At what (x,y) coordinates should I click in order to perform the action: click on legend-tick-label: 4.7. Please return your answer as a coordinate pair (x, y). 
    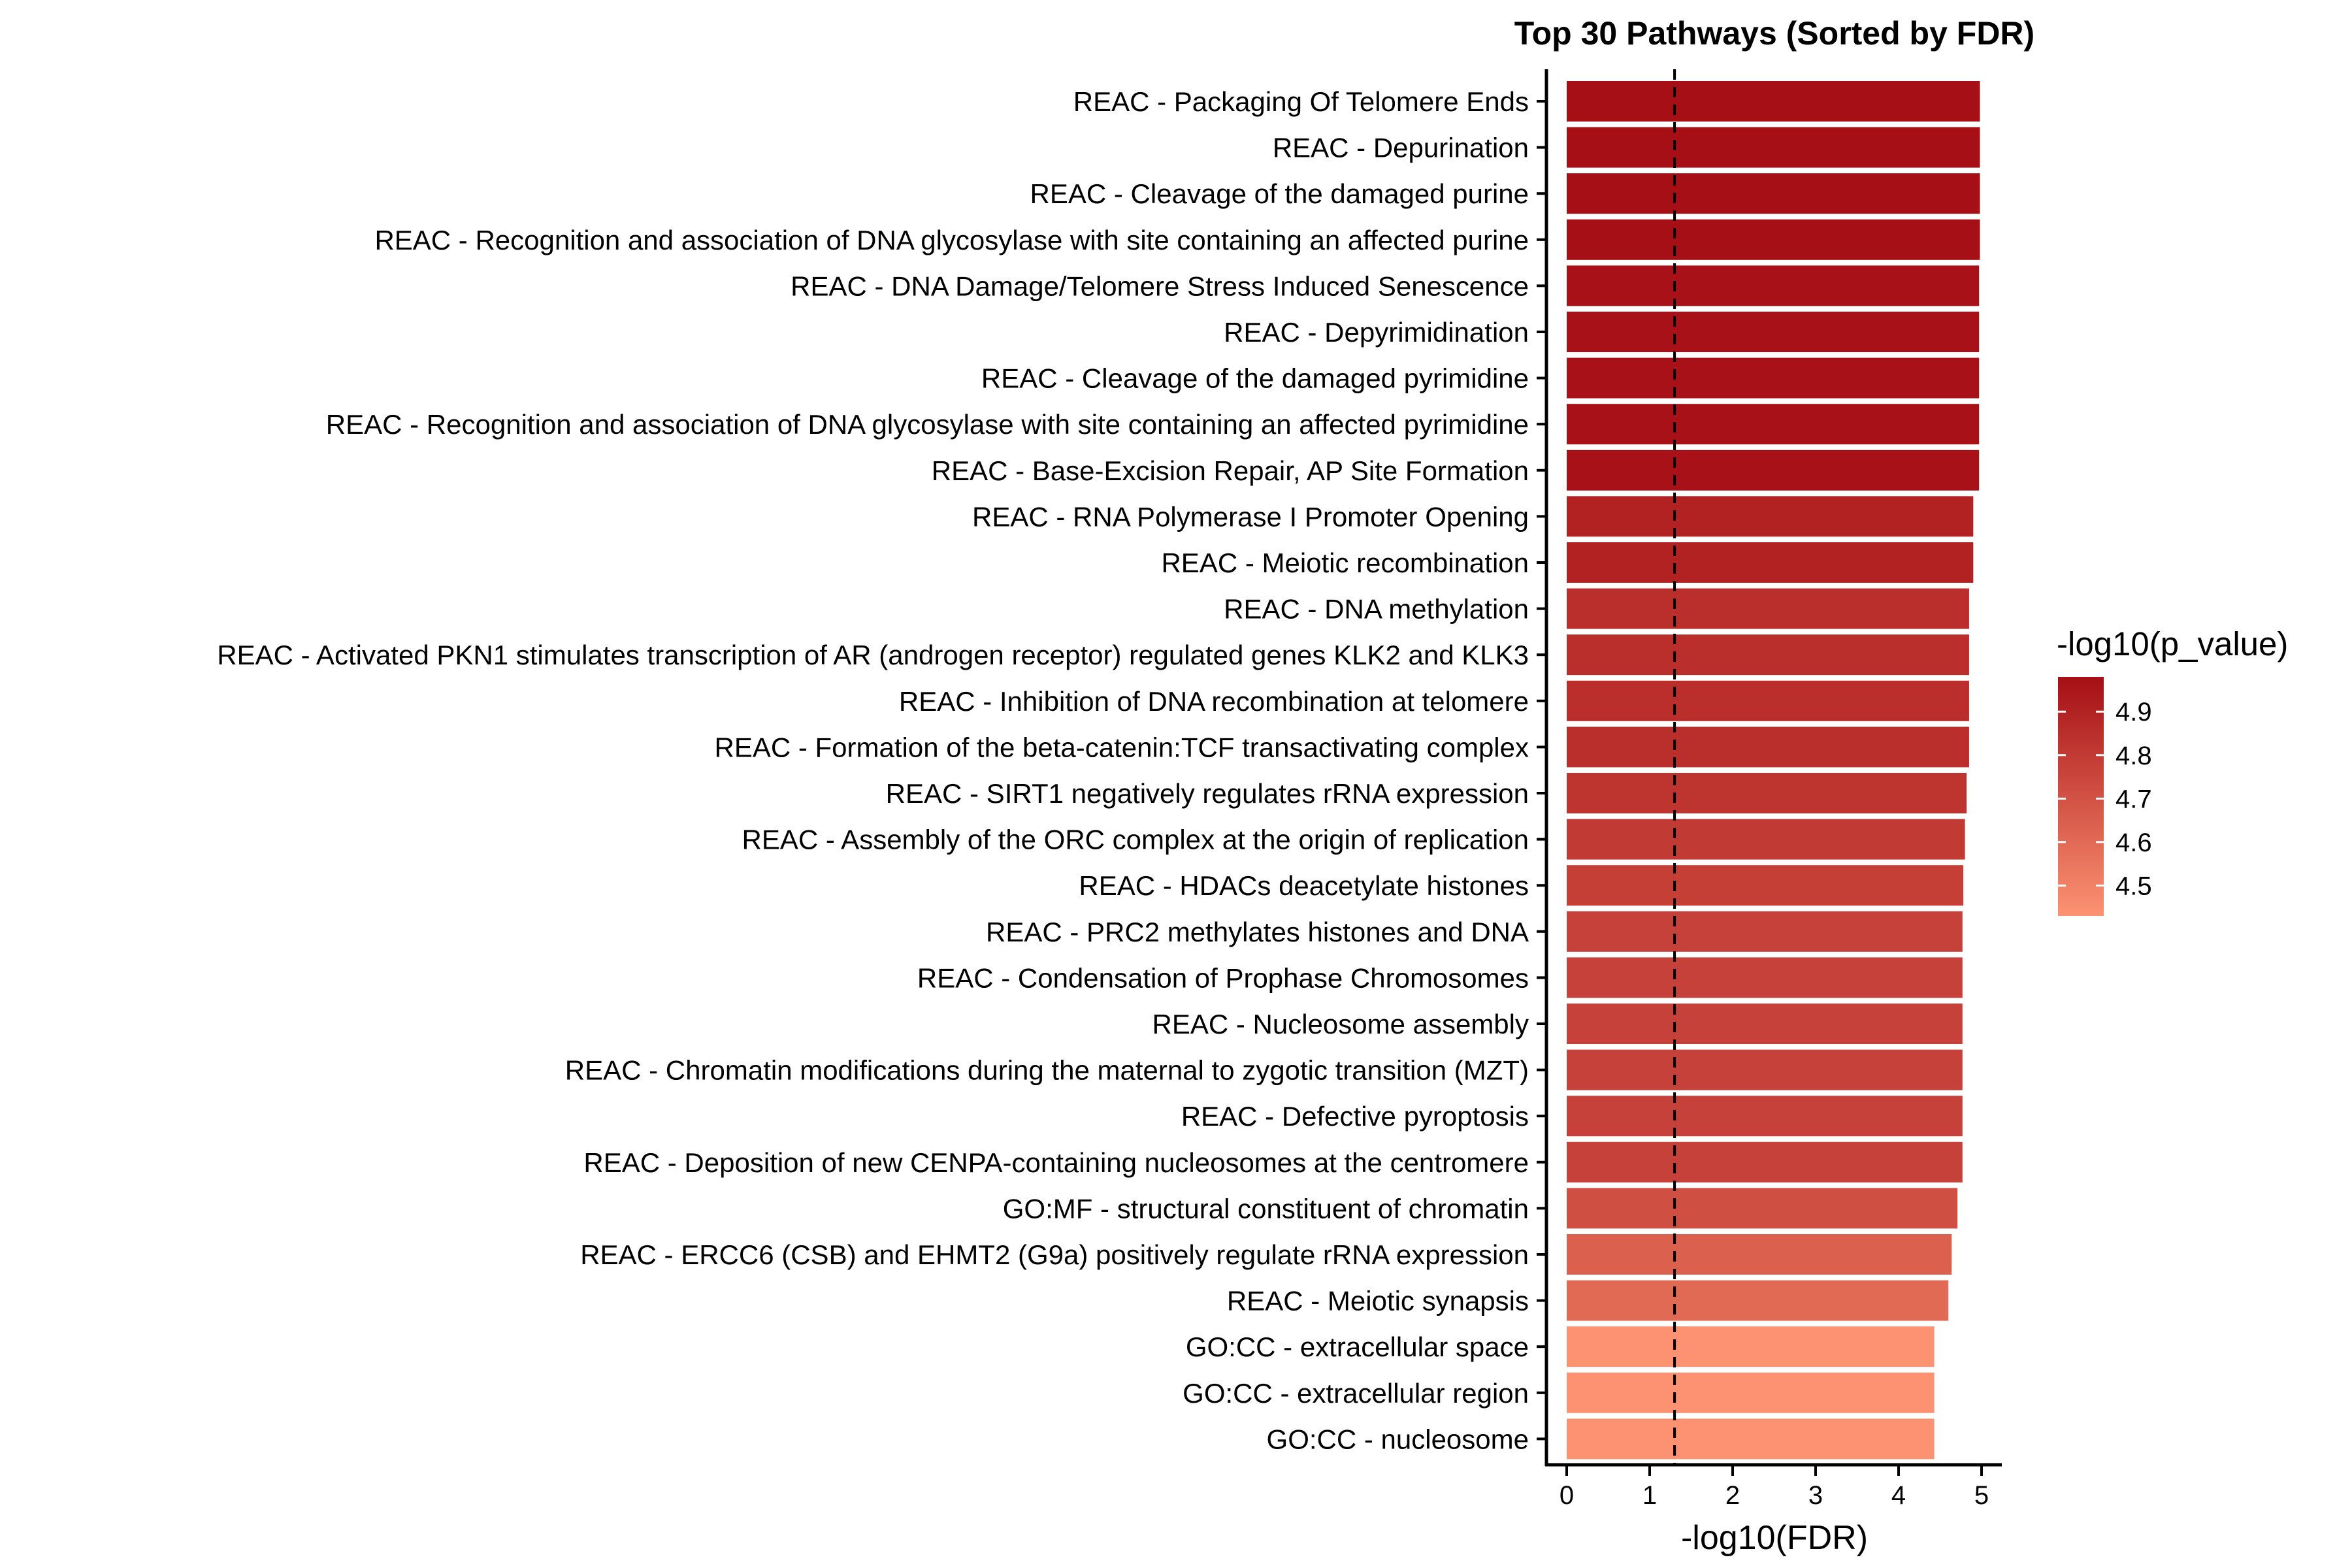
    Looking at the image, I should click on (2133, 799).